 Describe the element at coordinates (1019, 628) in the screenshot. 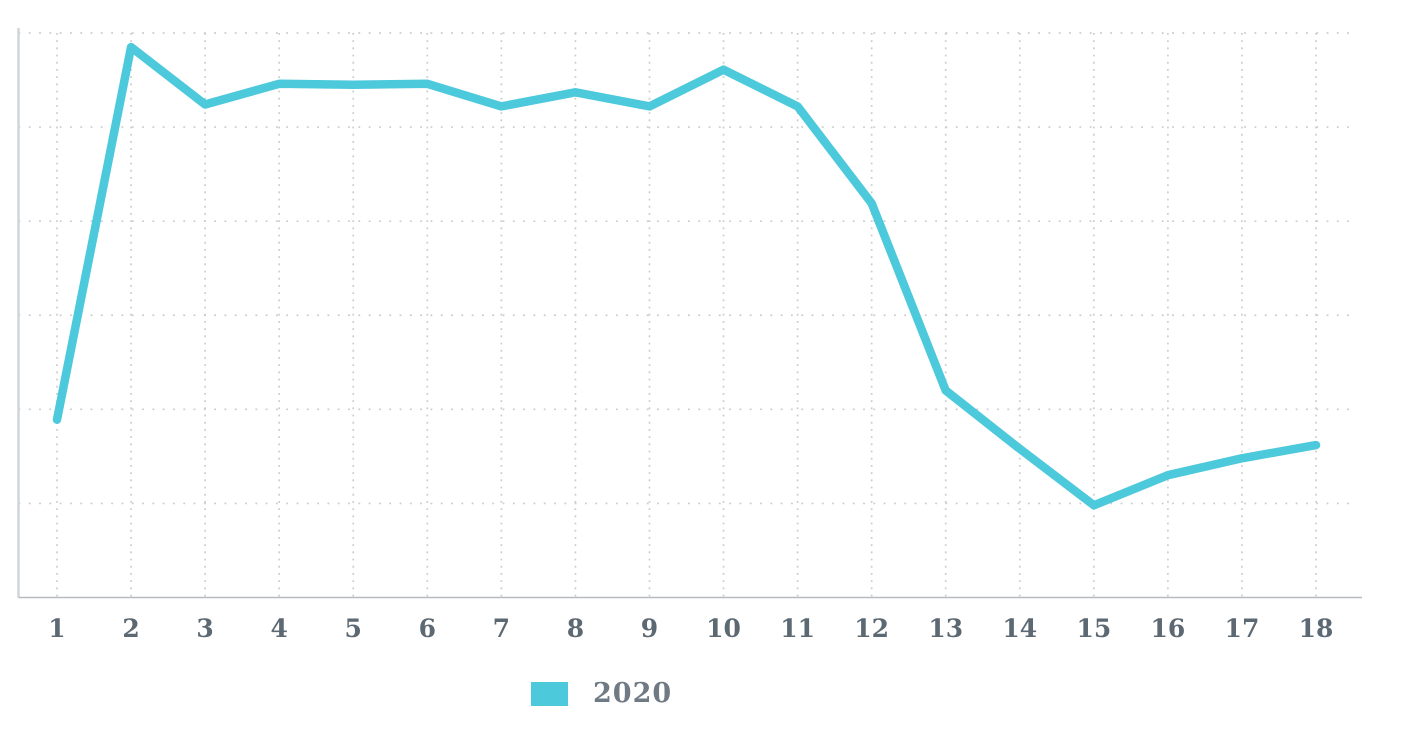

I see `x-tick-label: 14` at that location.